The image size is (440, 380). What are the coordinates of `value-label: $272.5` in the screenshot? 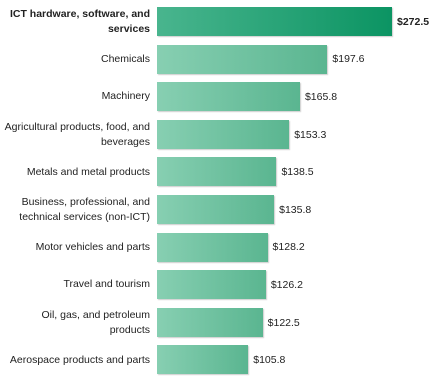 It's located at (413, 21).